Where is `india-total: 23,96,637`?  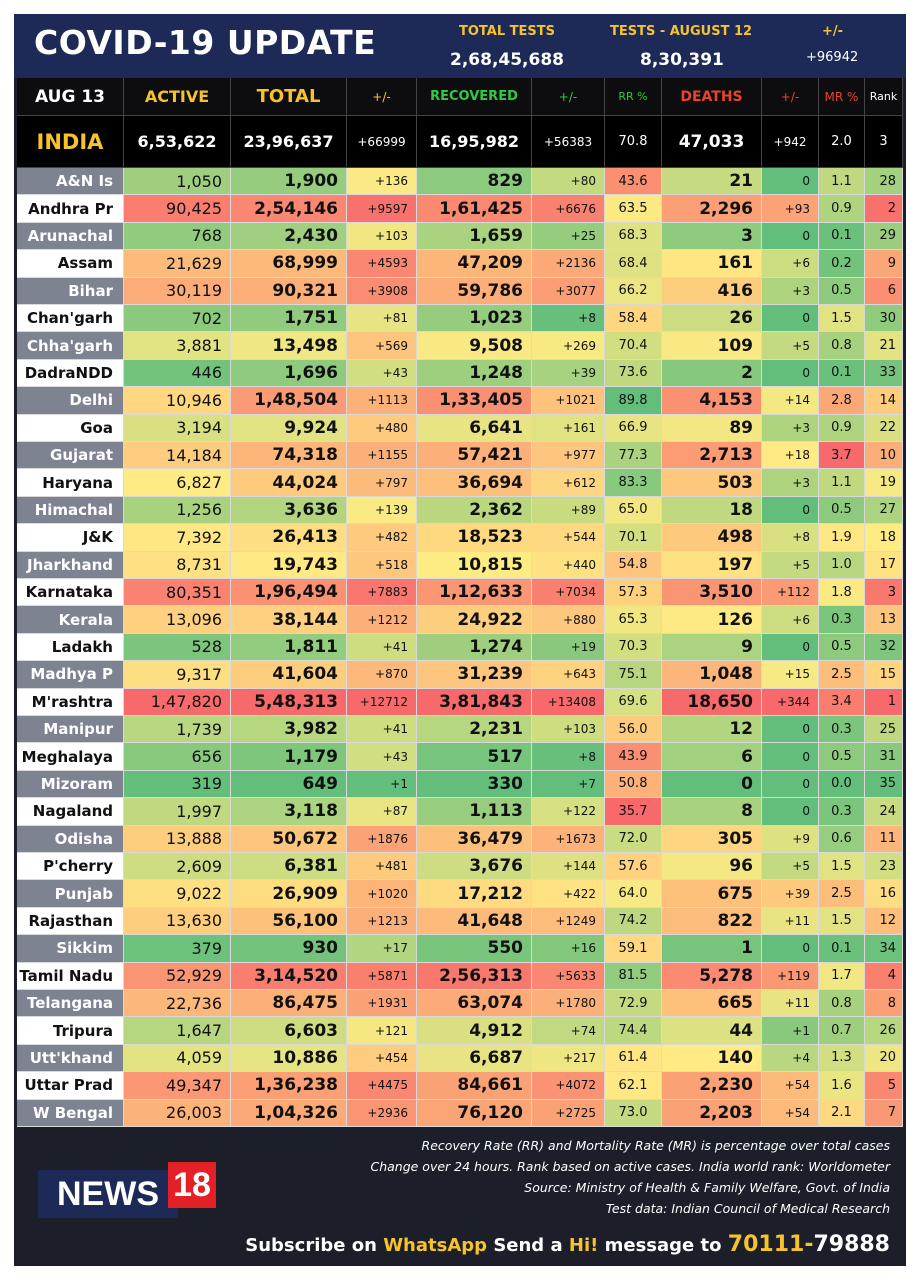 india-total: 23,96,637 is located at coordinates (289, 142).